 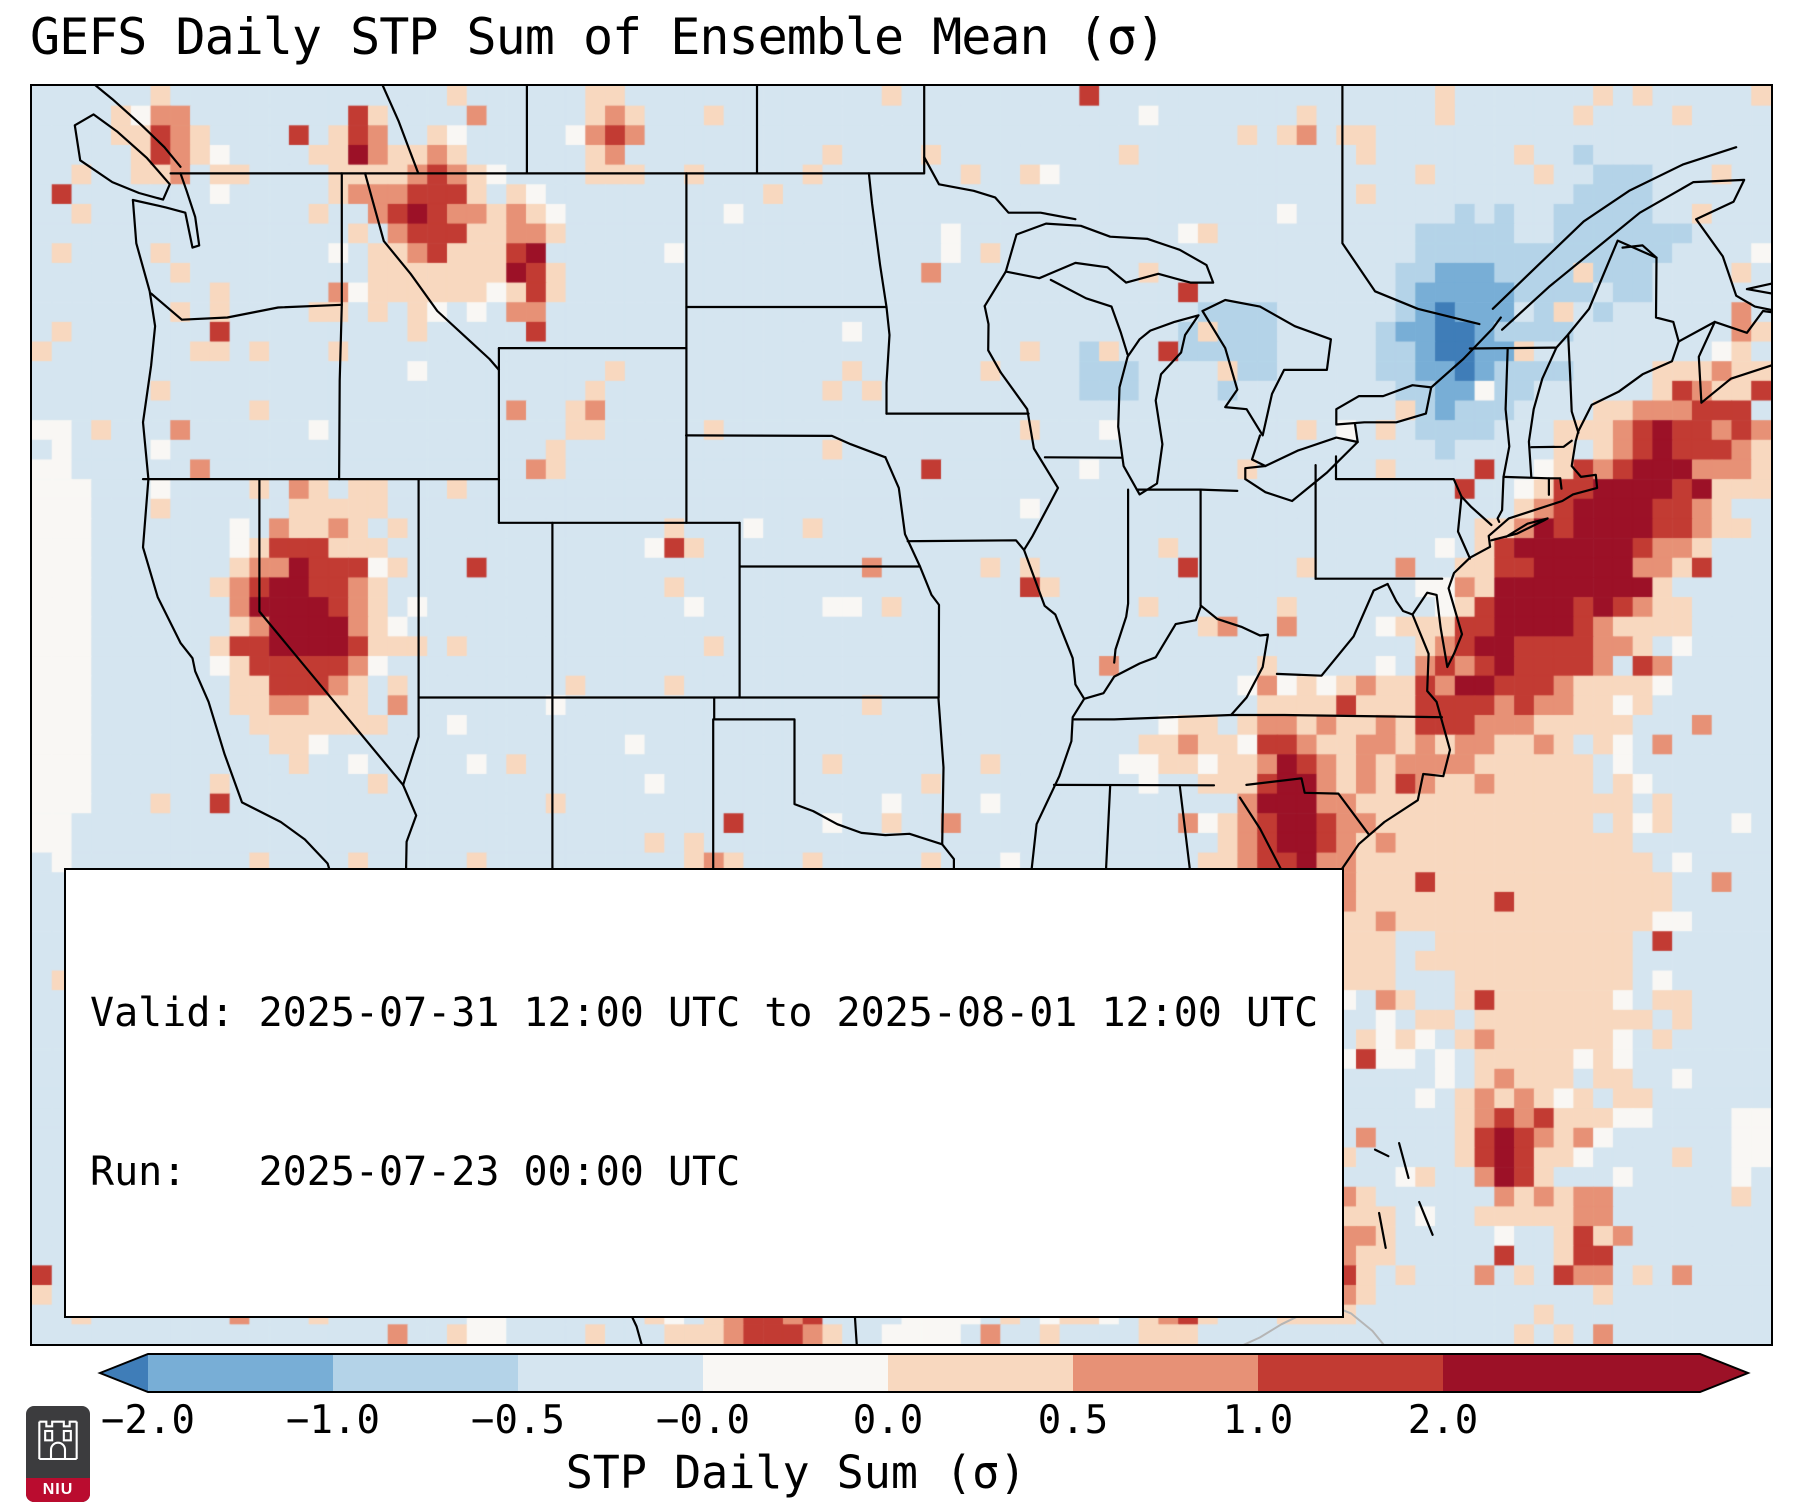 I want to click on colorbar-tick-label: 0.5, so click(x=1073, y=1420).